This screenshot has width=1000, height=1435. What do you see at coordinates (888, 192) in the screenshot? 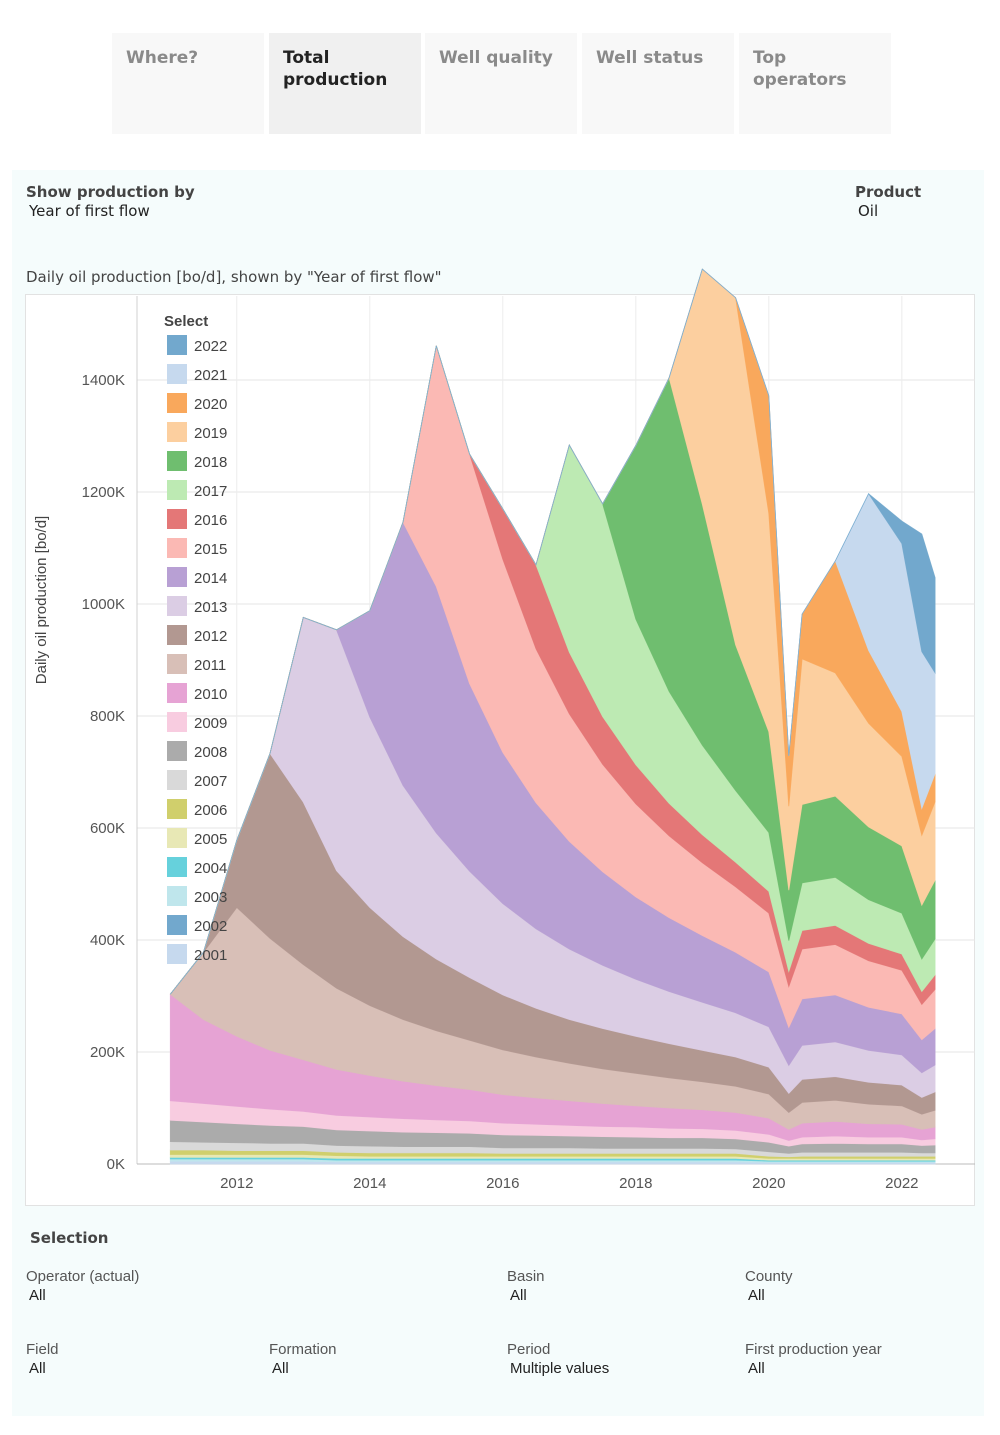
I see `product-label: Product` at bounding box center [888, 192].